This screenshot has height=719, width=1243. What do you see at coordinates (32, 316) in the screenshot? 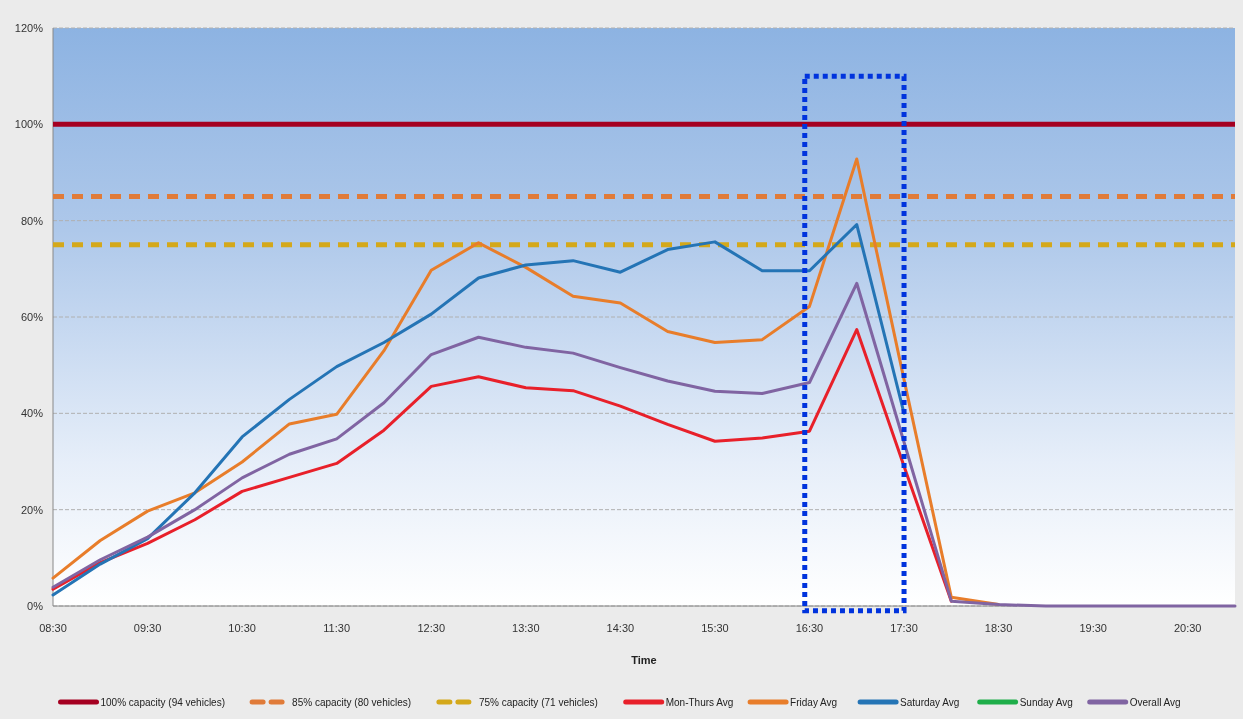
I see `y-tick-label: 60%` at bounding box center [32, 316].